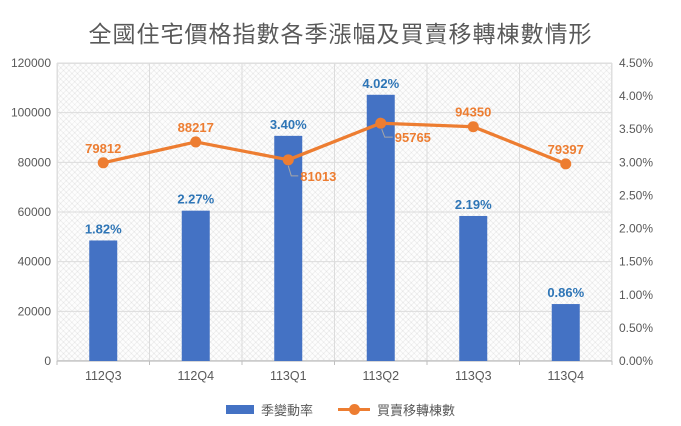 The width and height of the screenshot is (681, 426). What do you see at coordinates (103, 376) in the screenshot?
I see `x-axis-label-112Q3: 112Q3` at bounding box center [103, 376].